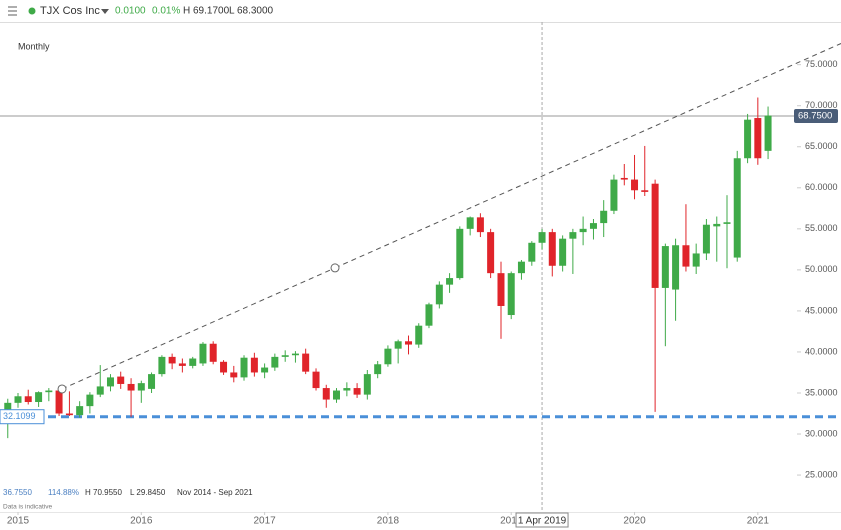 The height and width of the screenshot is (530, 841). What do you see at coordinates (206, 11) in the screenshot?
I see `high: H 69.1700` at bounding box center [206, 11].